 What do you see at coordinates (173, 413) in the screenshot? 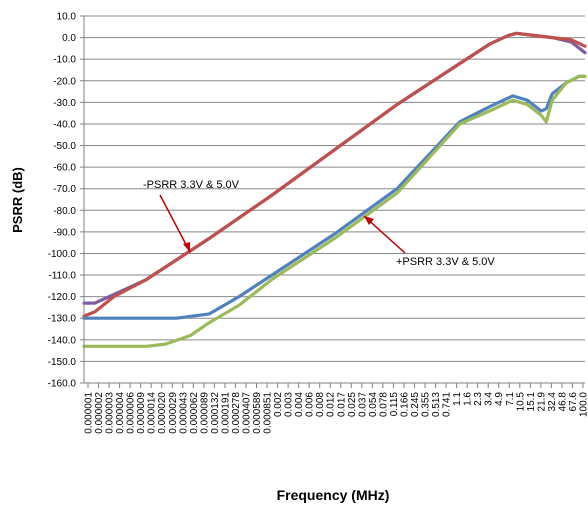
I see `x-tick-label: 0.000029` at bounding box center [173, 413].